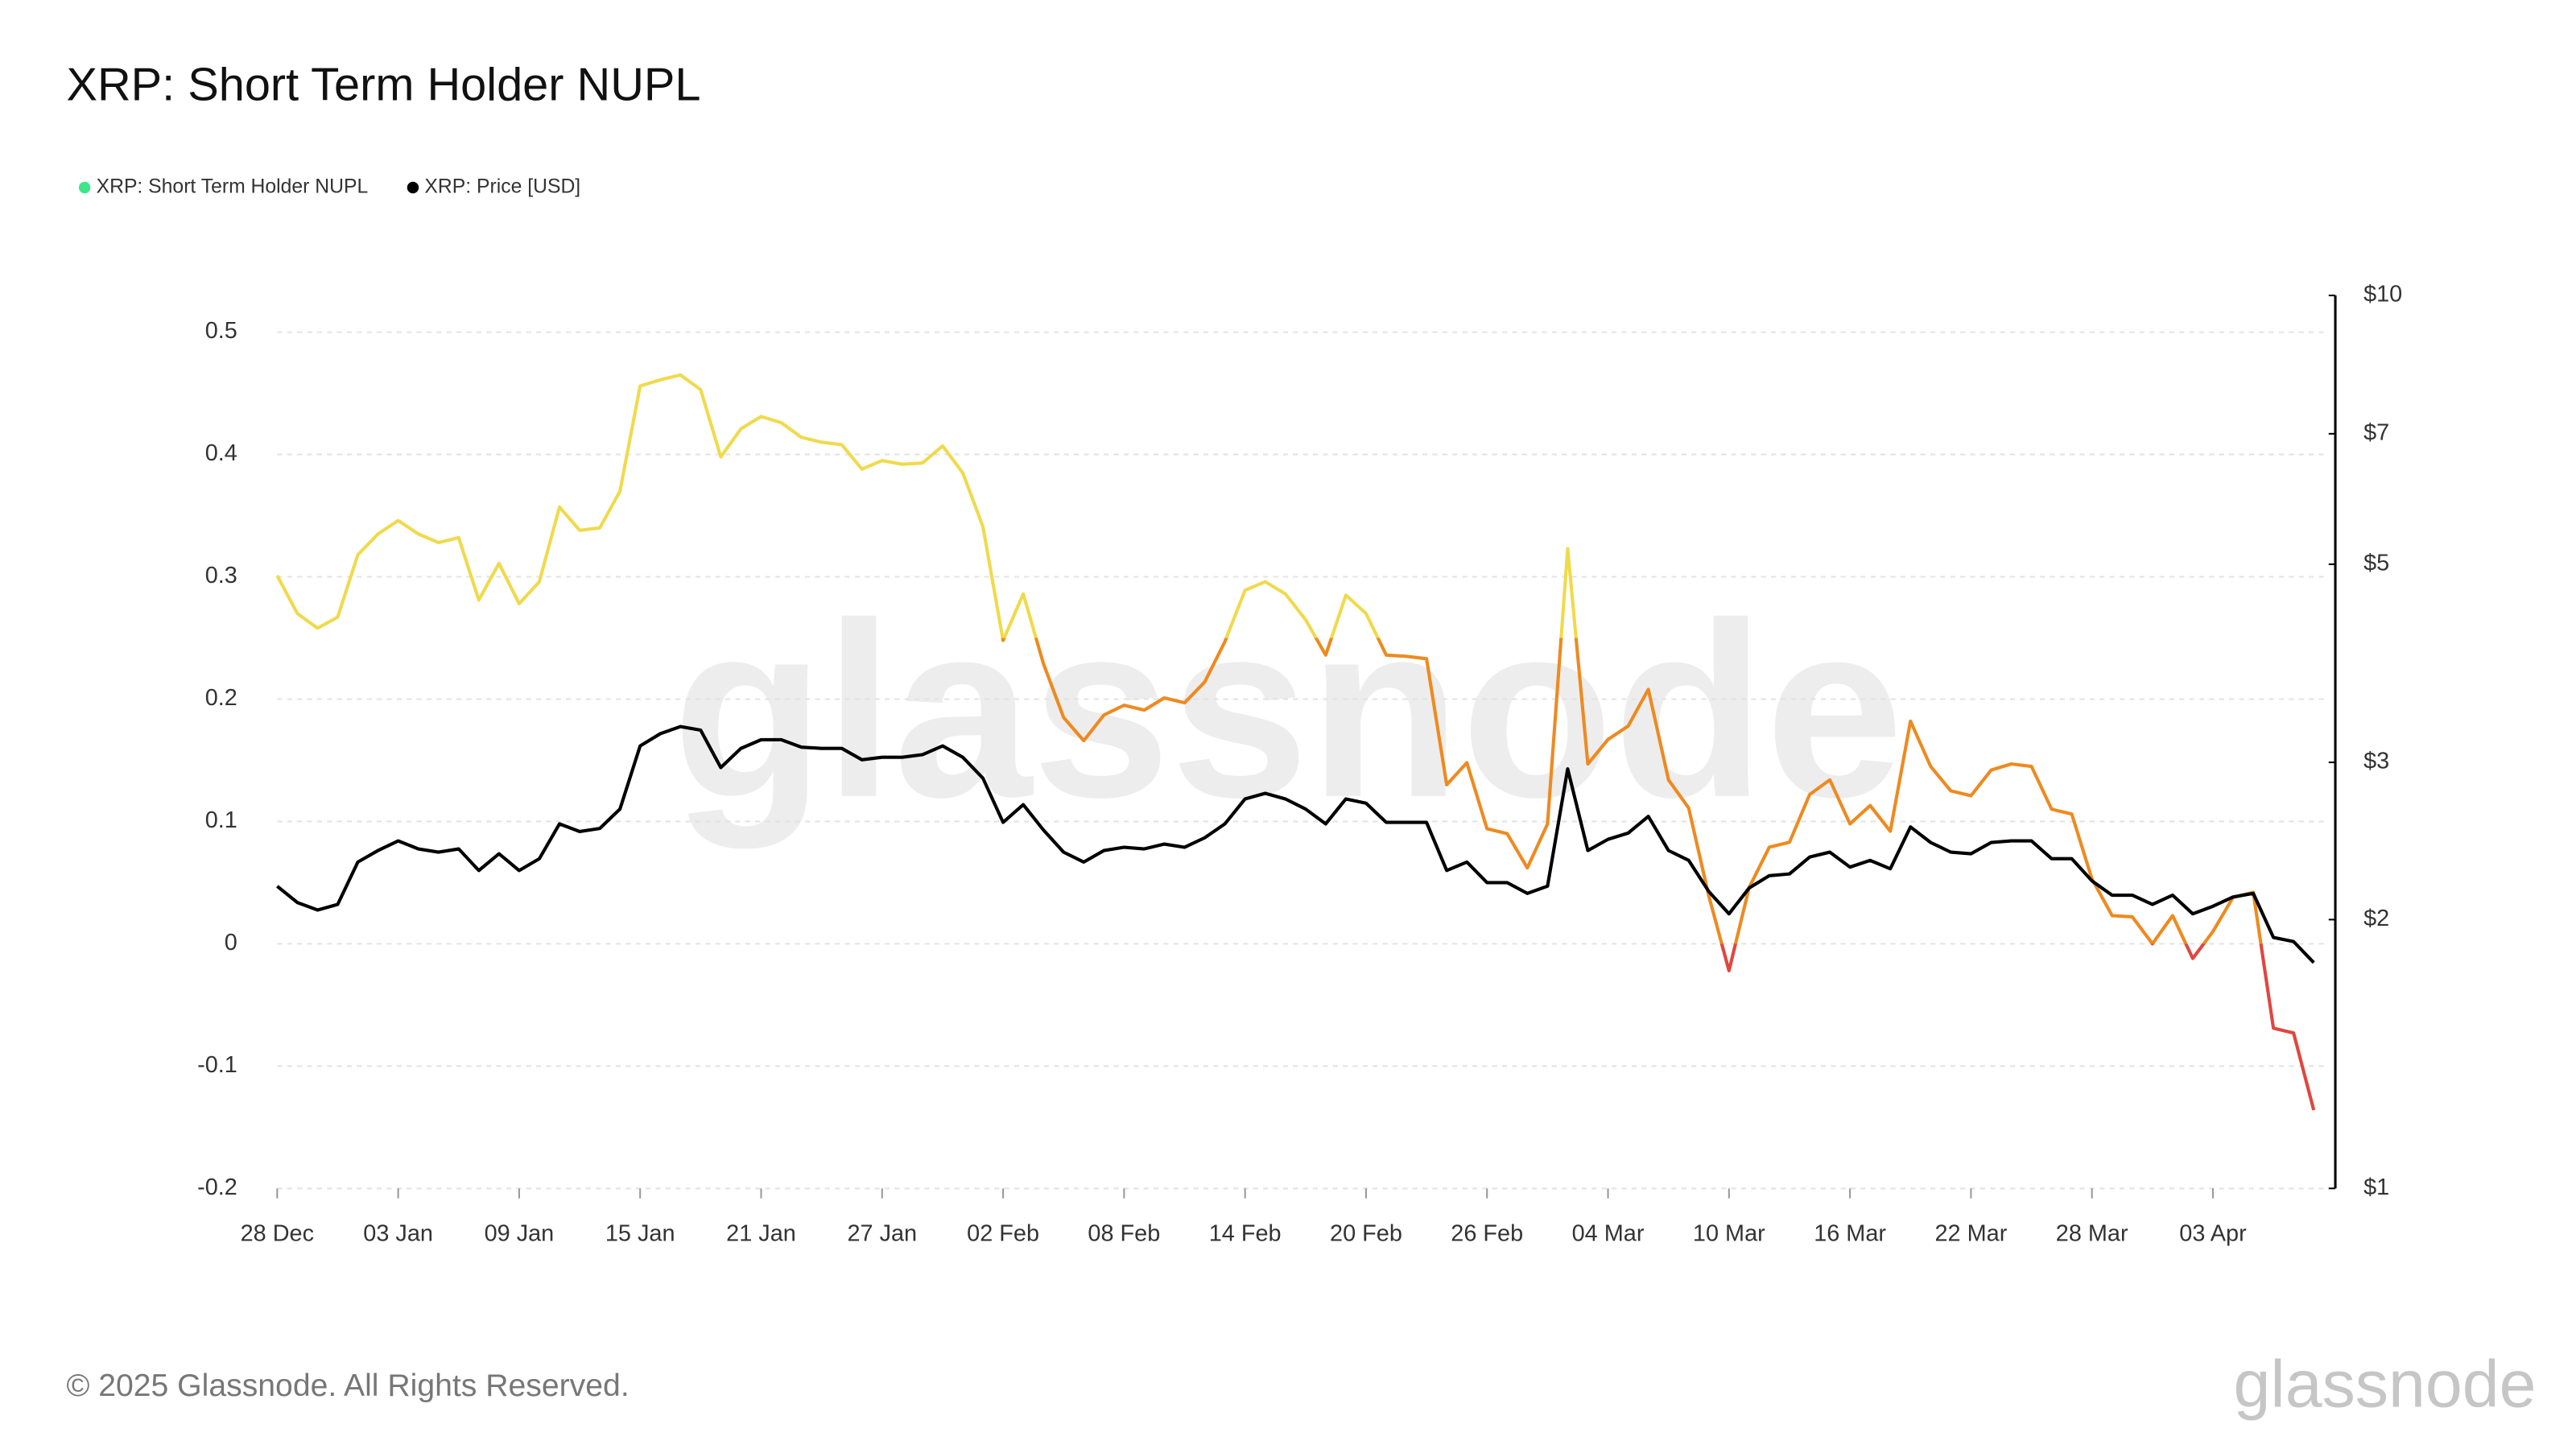 The height and width of the screenshot is (1449, 2576). I want to click on y2-tick-label: $10, so click(2382, 295).